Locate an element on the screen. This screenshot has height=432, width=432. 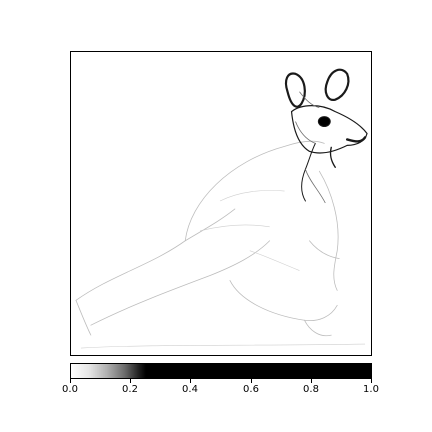
arm-outline is located at coordinates (324, 250).